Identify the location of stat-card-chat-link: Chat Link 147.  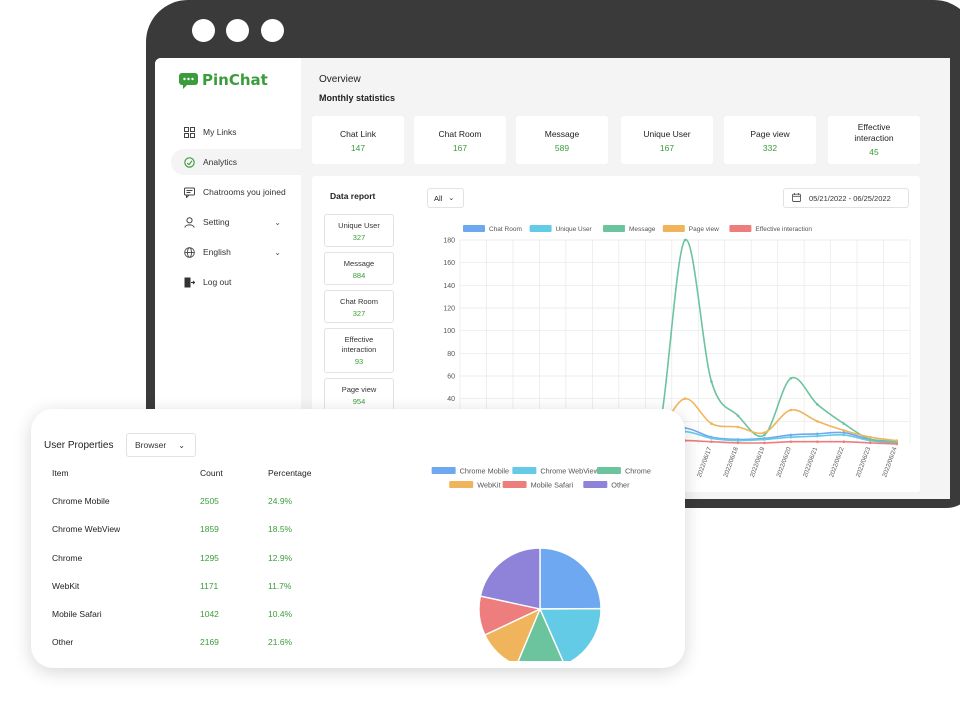
(358, 140).